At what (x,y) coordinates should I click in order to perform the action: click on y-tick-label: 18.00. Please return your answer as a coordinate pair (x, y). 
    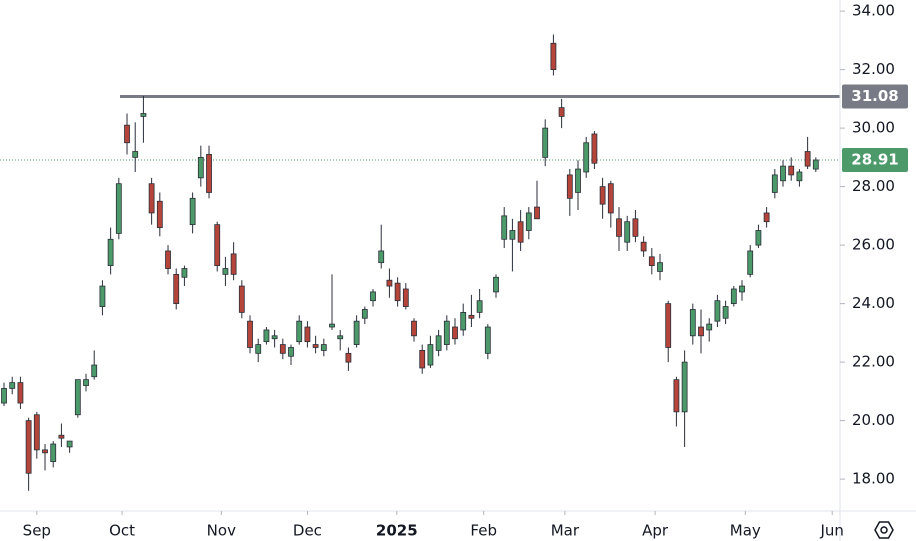
    Looking at the image, I should click on (873, 479).